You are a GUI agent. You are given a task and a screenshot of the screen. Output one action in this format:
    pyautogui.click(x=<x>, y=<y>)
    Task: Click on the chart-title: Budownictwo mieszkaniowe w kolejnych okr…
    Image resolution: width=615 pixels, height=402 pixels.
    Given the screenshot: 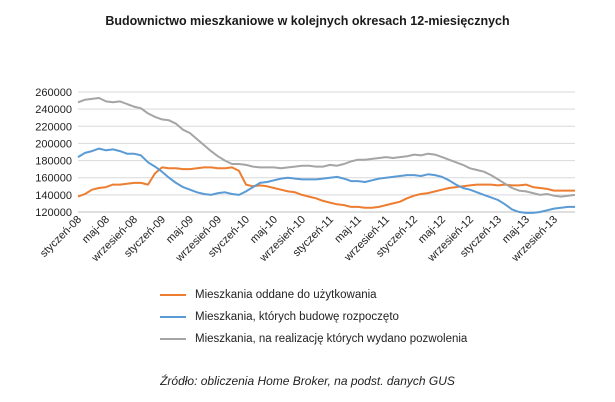 What is the action you would take?
    pyautogui.click(x=307, y=21)
    